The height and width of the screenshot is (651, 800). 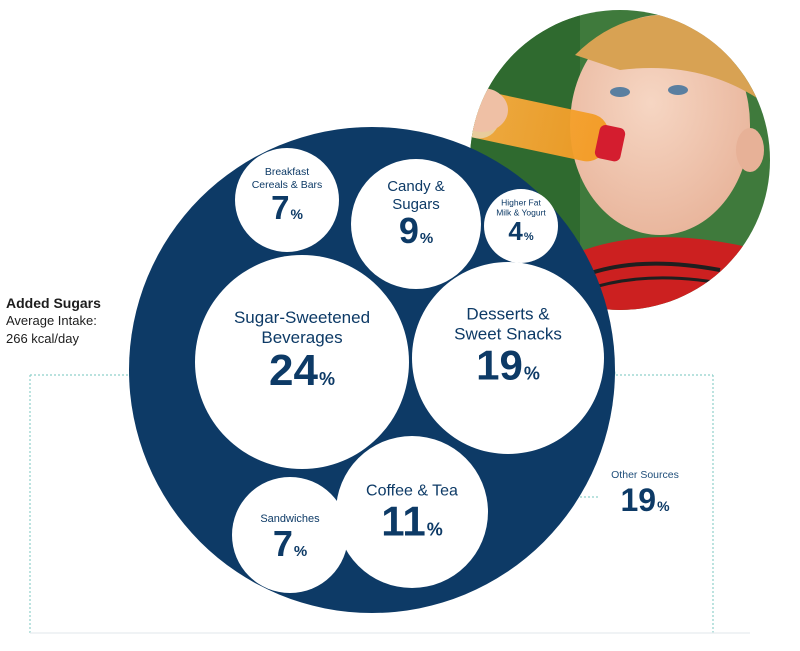 I want to click on bubble-candy-sugars-label: Candy &, so click(x=416, y=186).